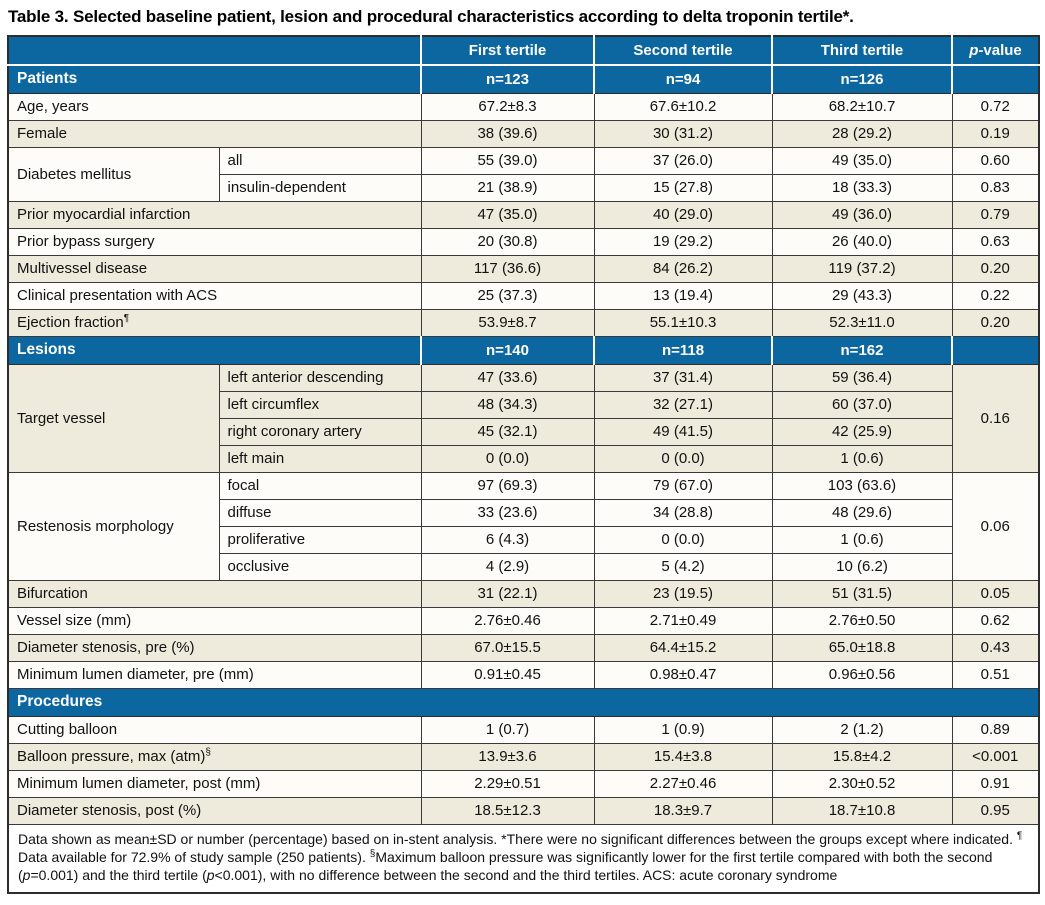 This screenshot has width=1045, height=905. What do you see at coordinates (682, 79) in the screenshot?
I see `section-count: n=94` at bounding box center [682, 79].